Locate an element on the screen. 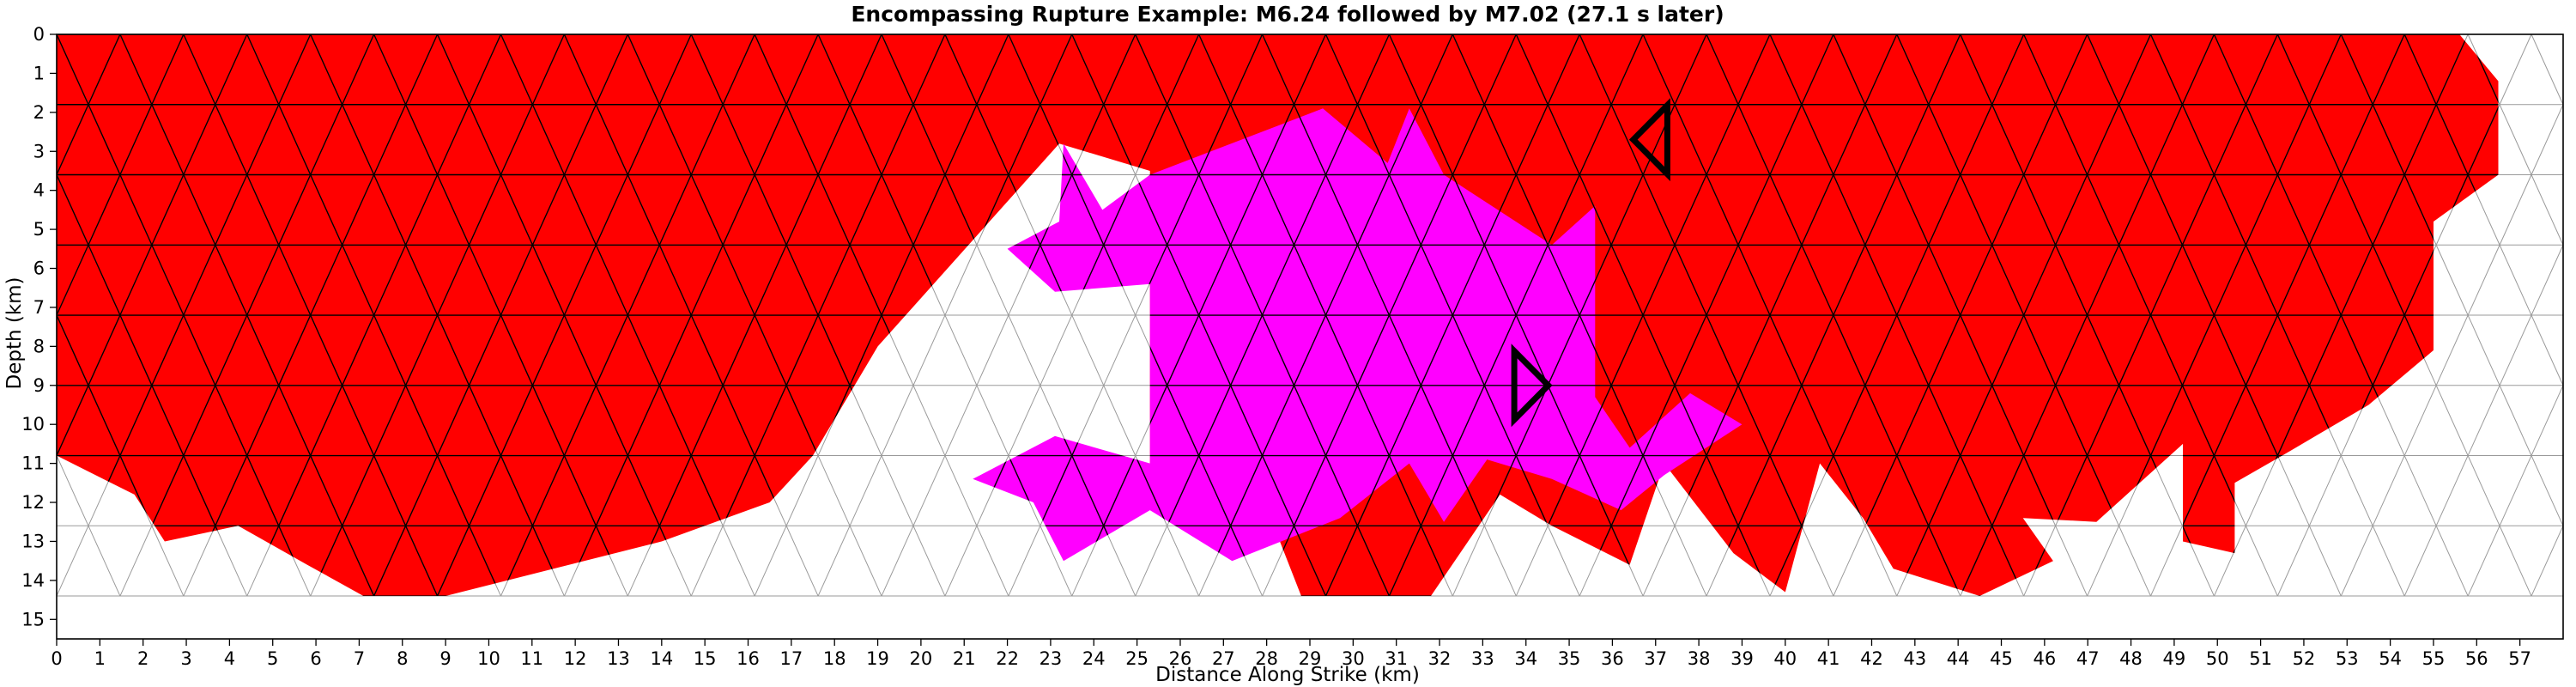 The width and height of the screenshot is (2576, 687). x-tick-label: 33 is located at coordinates (1482, 658).